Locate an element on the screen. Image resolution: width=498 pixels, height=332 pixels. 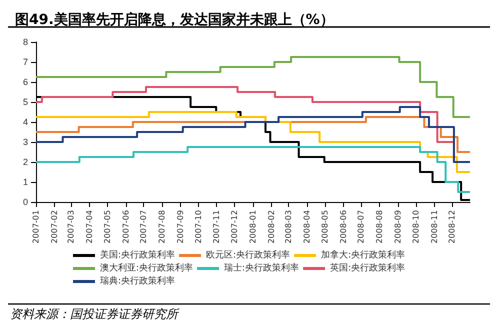
y-tick-label: 8 is located at coordinates (25, 42).